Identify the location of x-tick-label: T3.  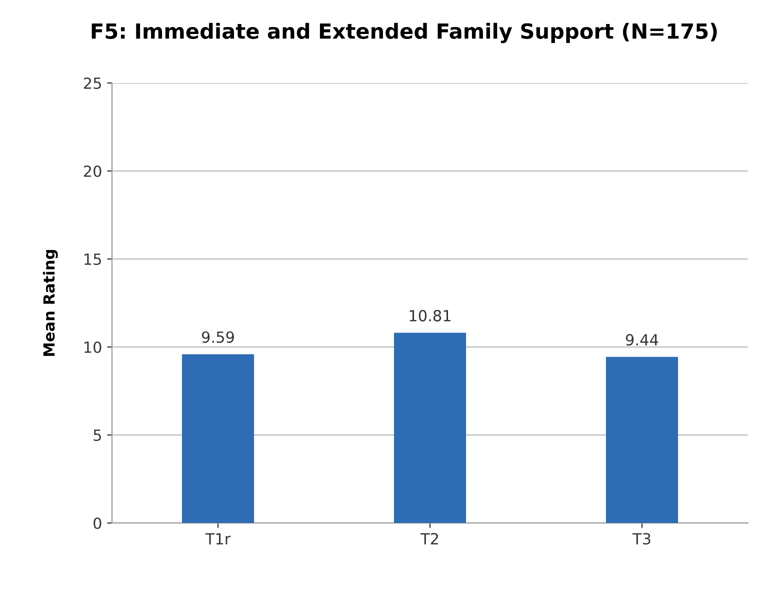
(641, 538).